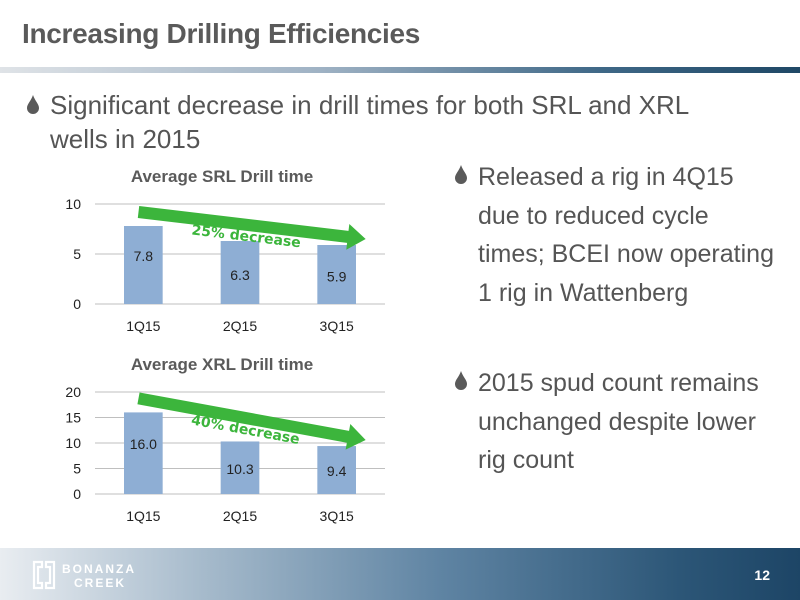  What do you see at coordinates (73, 418) in the screenshot?
I see `y-tick-label: 15` at bounding box center [73, 418].